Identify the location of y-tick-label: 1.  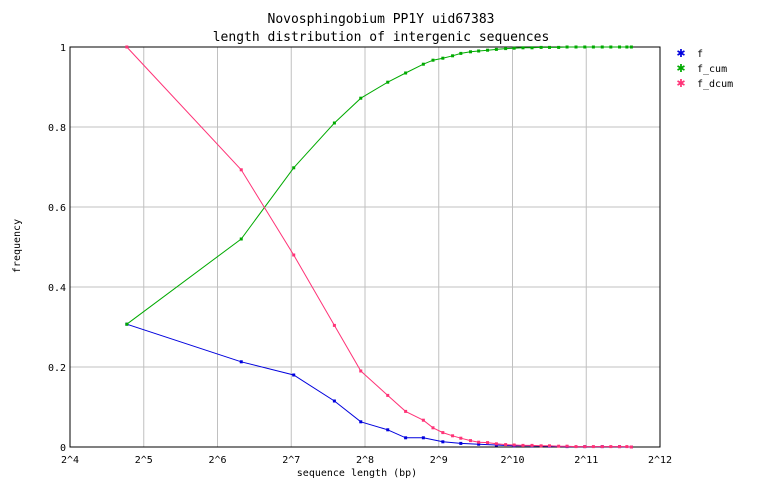
(63, 48).